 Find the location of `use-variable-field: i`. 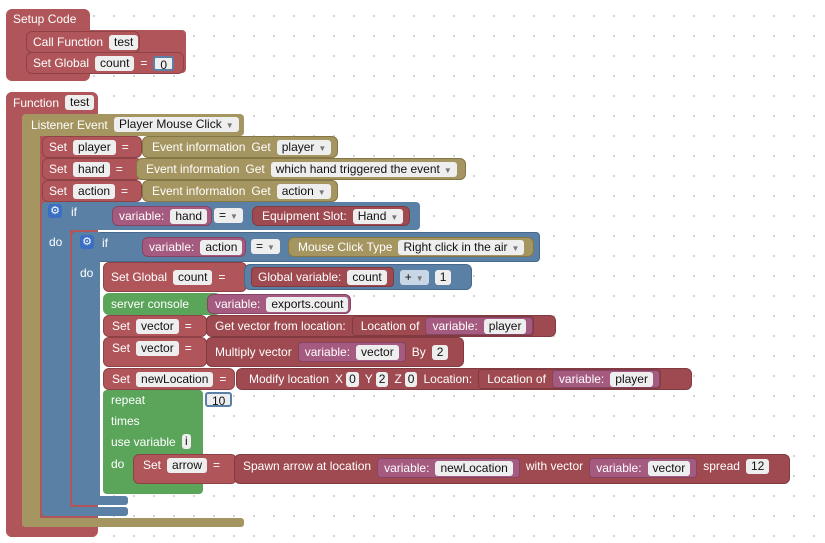

use-variable-field: i is located at coordinates (186, 441).